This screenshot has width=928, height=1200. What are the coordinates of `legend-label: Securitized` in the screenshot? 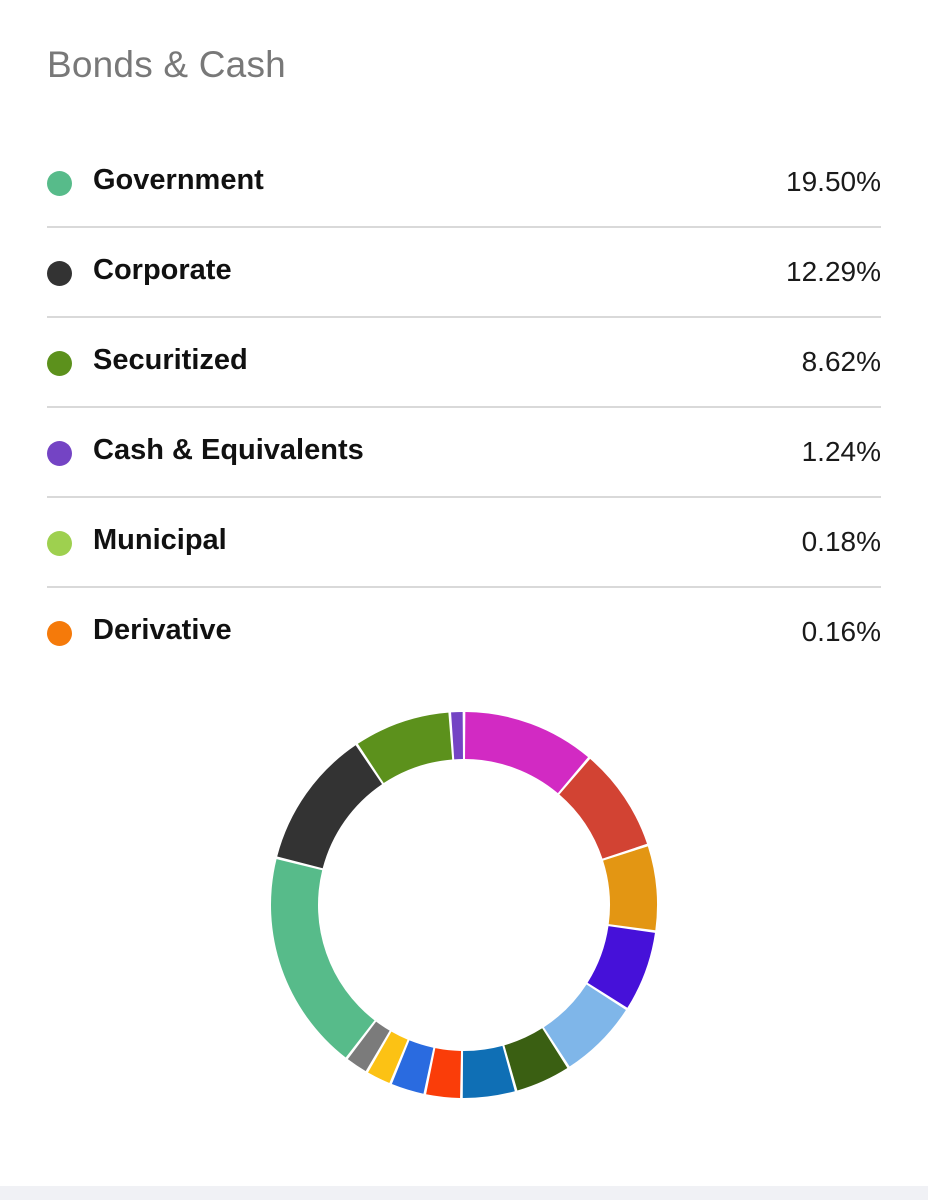 It's located at (170, 360).